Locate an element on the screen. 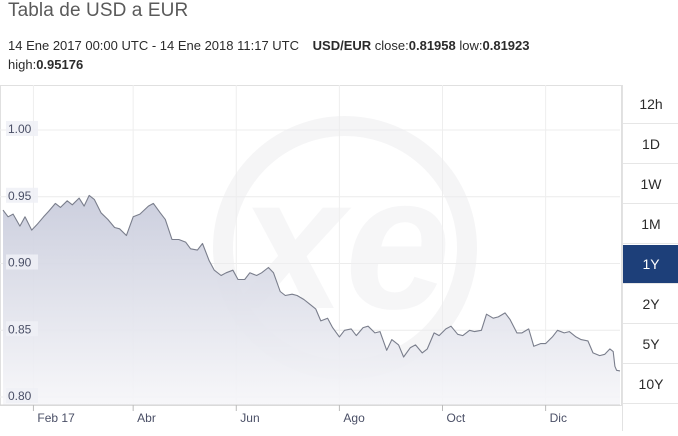 This screenshot has height=436, width=678. range-button-10y: 10Y is located at coordinates (650, 384).